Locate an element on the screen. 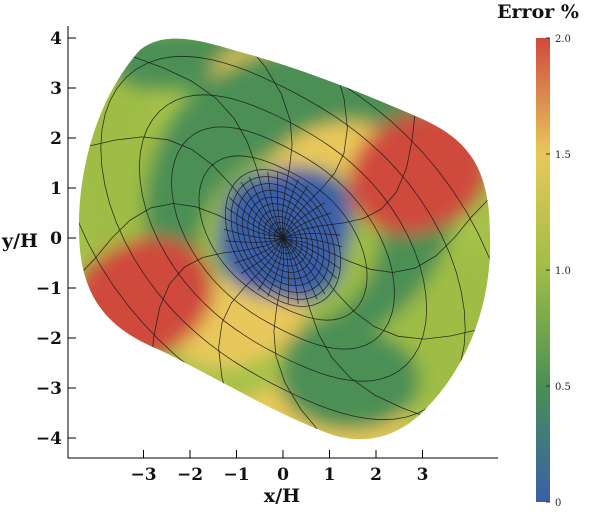 The image size is (594, 512). y-ticks: 4 3 2 1 0 −1 −2 −3 −4 is located at coordinates (56, 239).